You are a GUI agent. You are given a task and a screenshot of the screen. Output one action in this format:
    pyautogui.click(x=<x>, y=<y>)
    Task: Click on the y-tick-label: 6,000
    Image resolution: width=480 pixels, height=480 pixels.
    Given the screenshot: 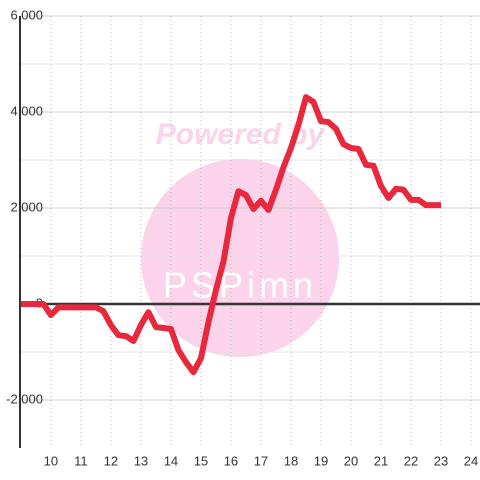 What is the action you would take?
    pyautogui.click(x=26, y=14)
    